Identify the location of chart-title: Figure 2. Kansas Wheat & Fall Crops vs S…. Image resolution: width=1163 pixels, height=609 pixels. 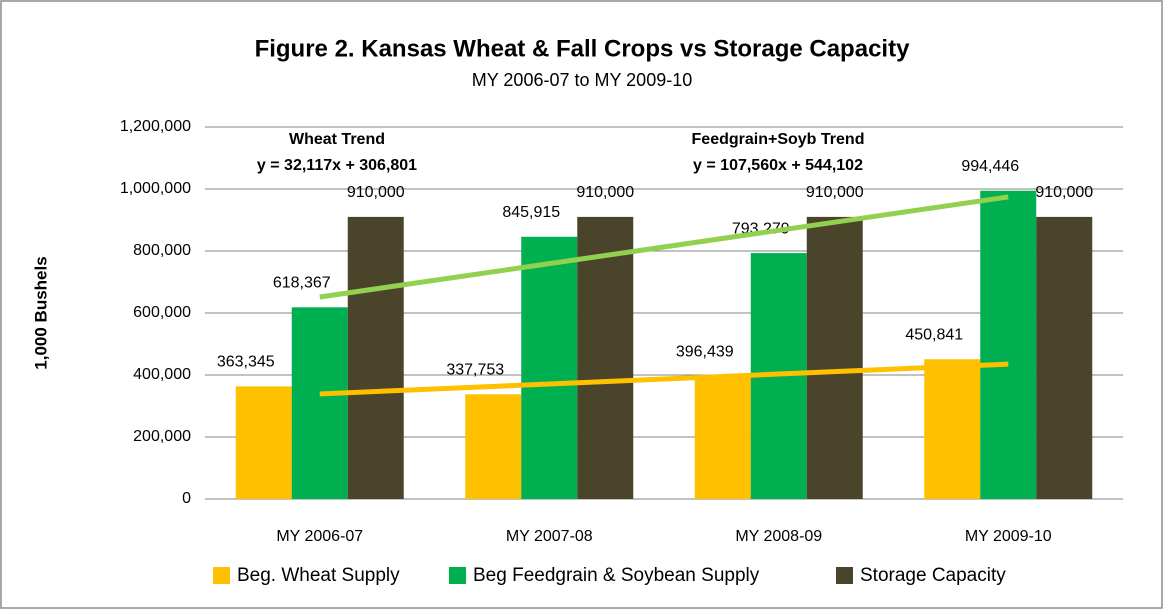
(583, 48).